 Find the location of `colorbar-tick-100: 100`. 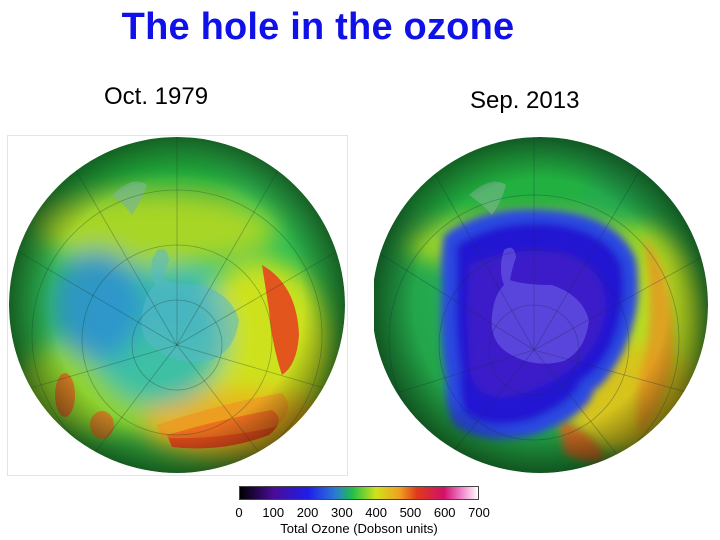

colorbar-tick-100: 100 is located at coordinates (273, 512).